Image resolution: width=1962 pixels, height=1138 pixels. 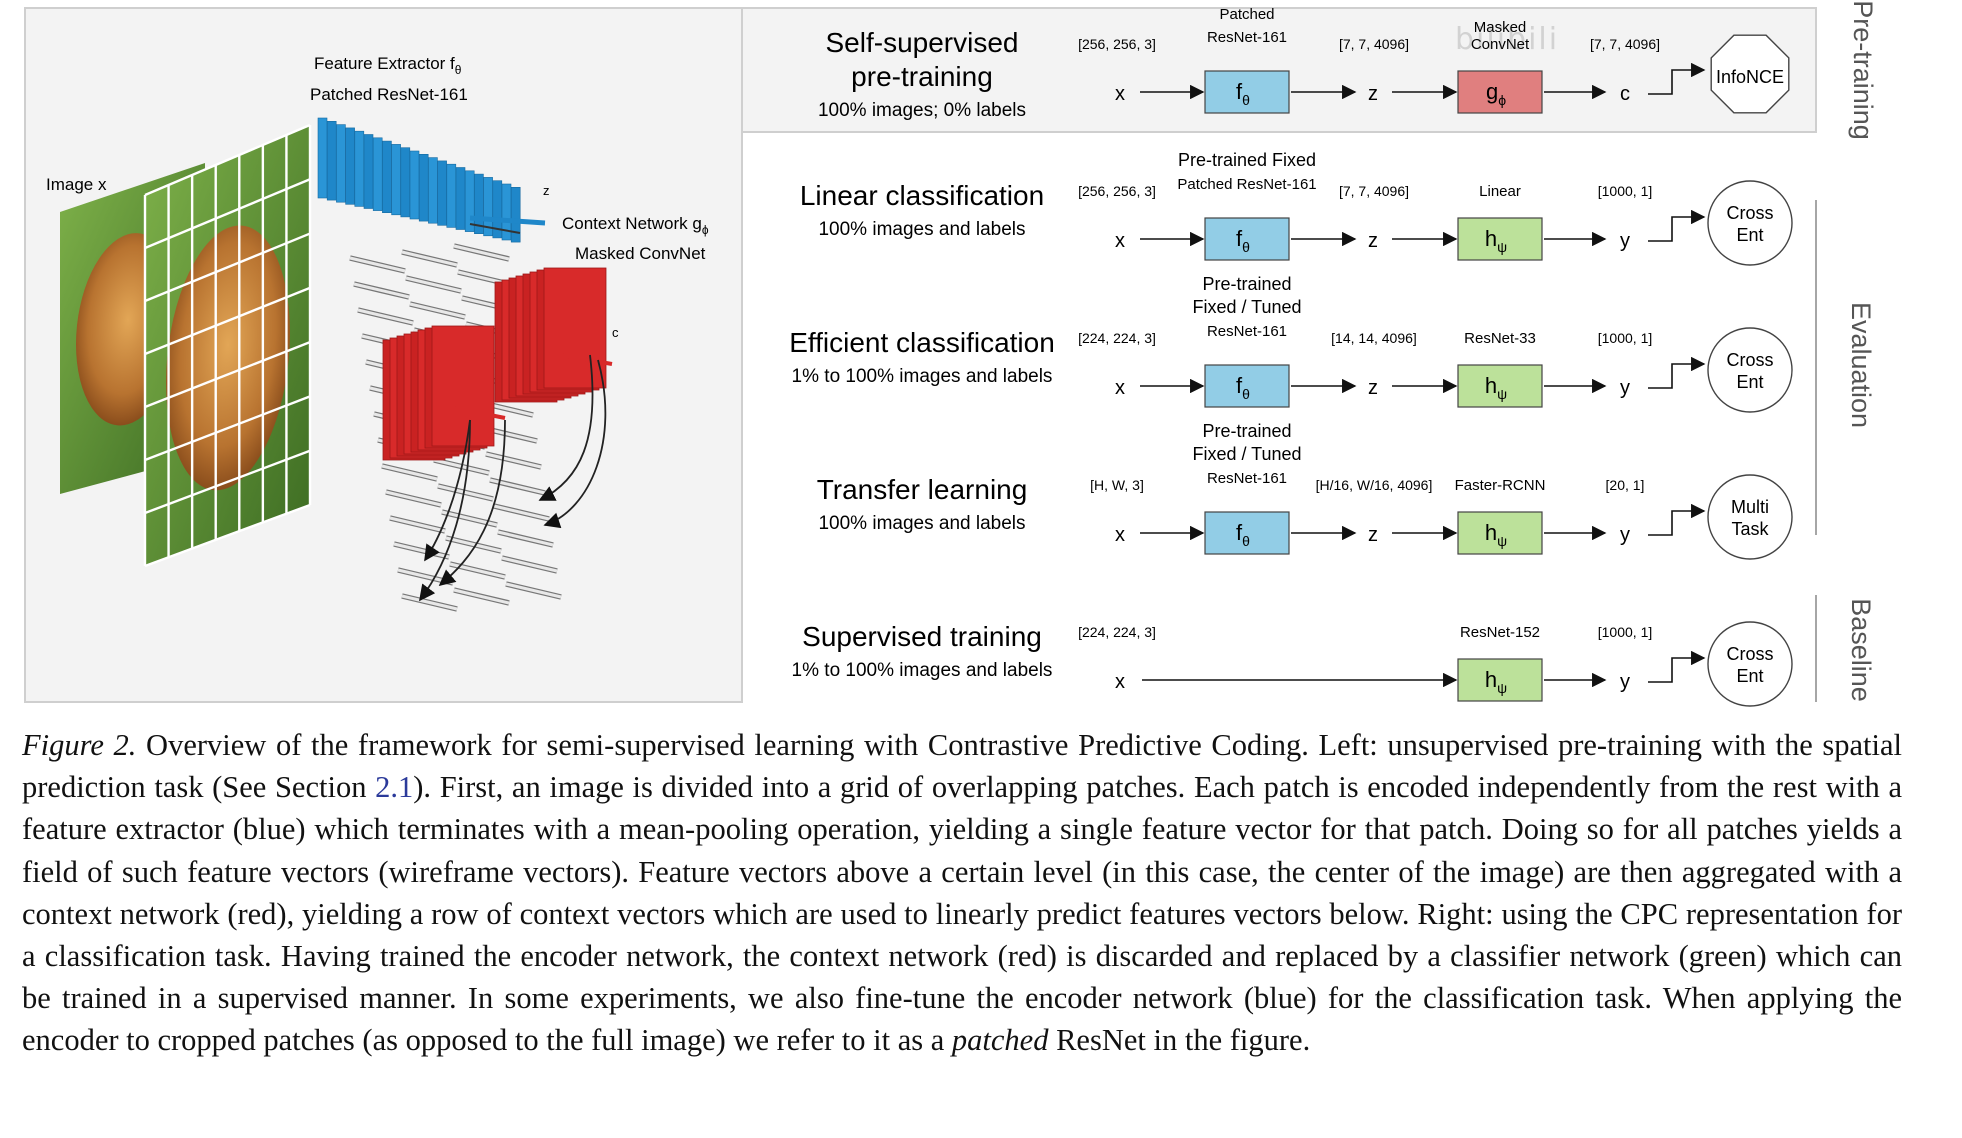 What do you see at coordinates (394, 787) in the screenshot?
I see `section-reference-link: 2.1` at bounding box center [394, 787].